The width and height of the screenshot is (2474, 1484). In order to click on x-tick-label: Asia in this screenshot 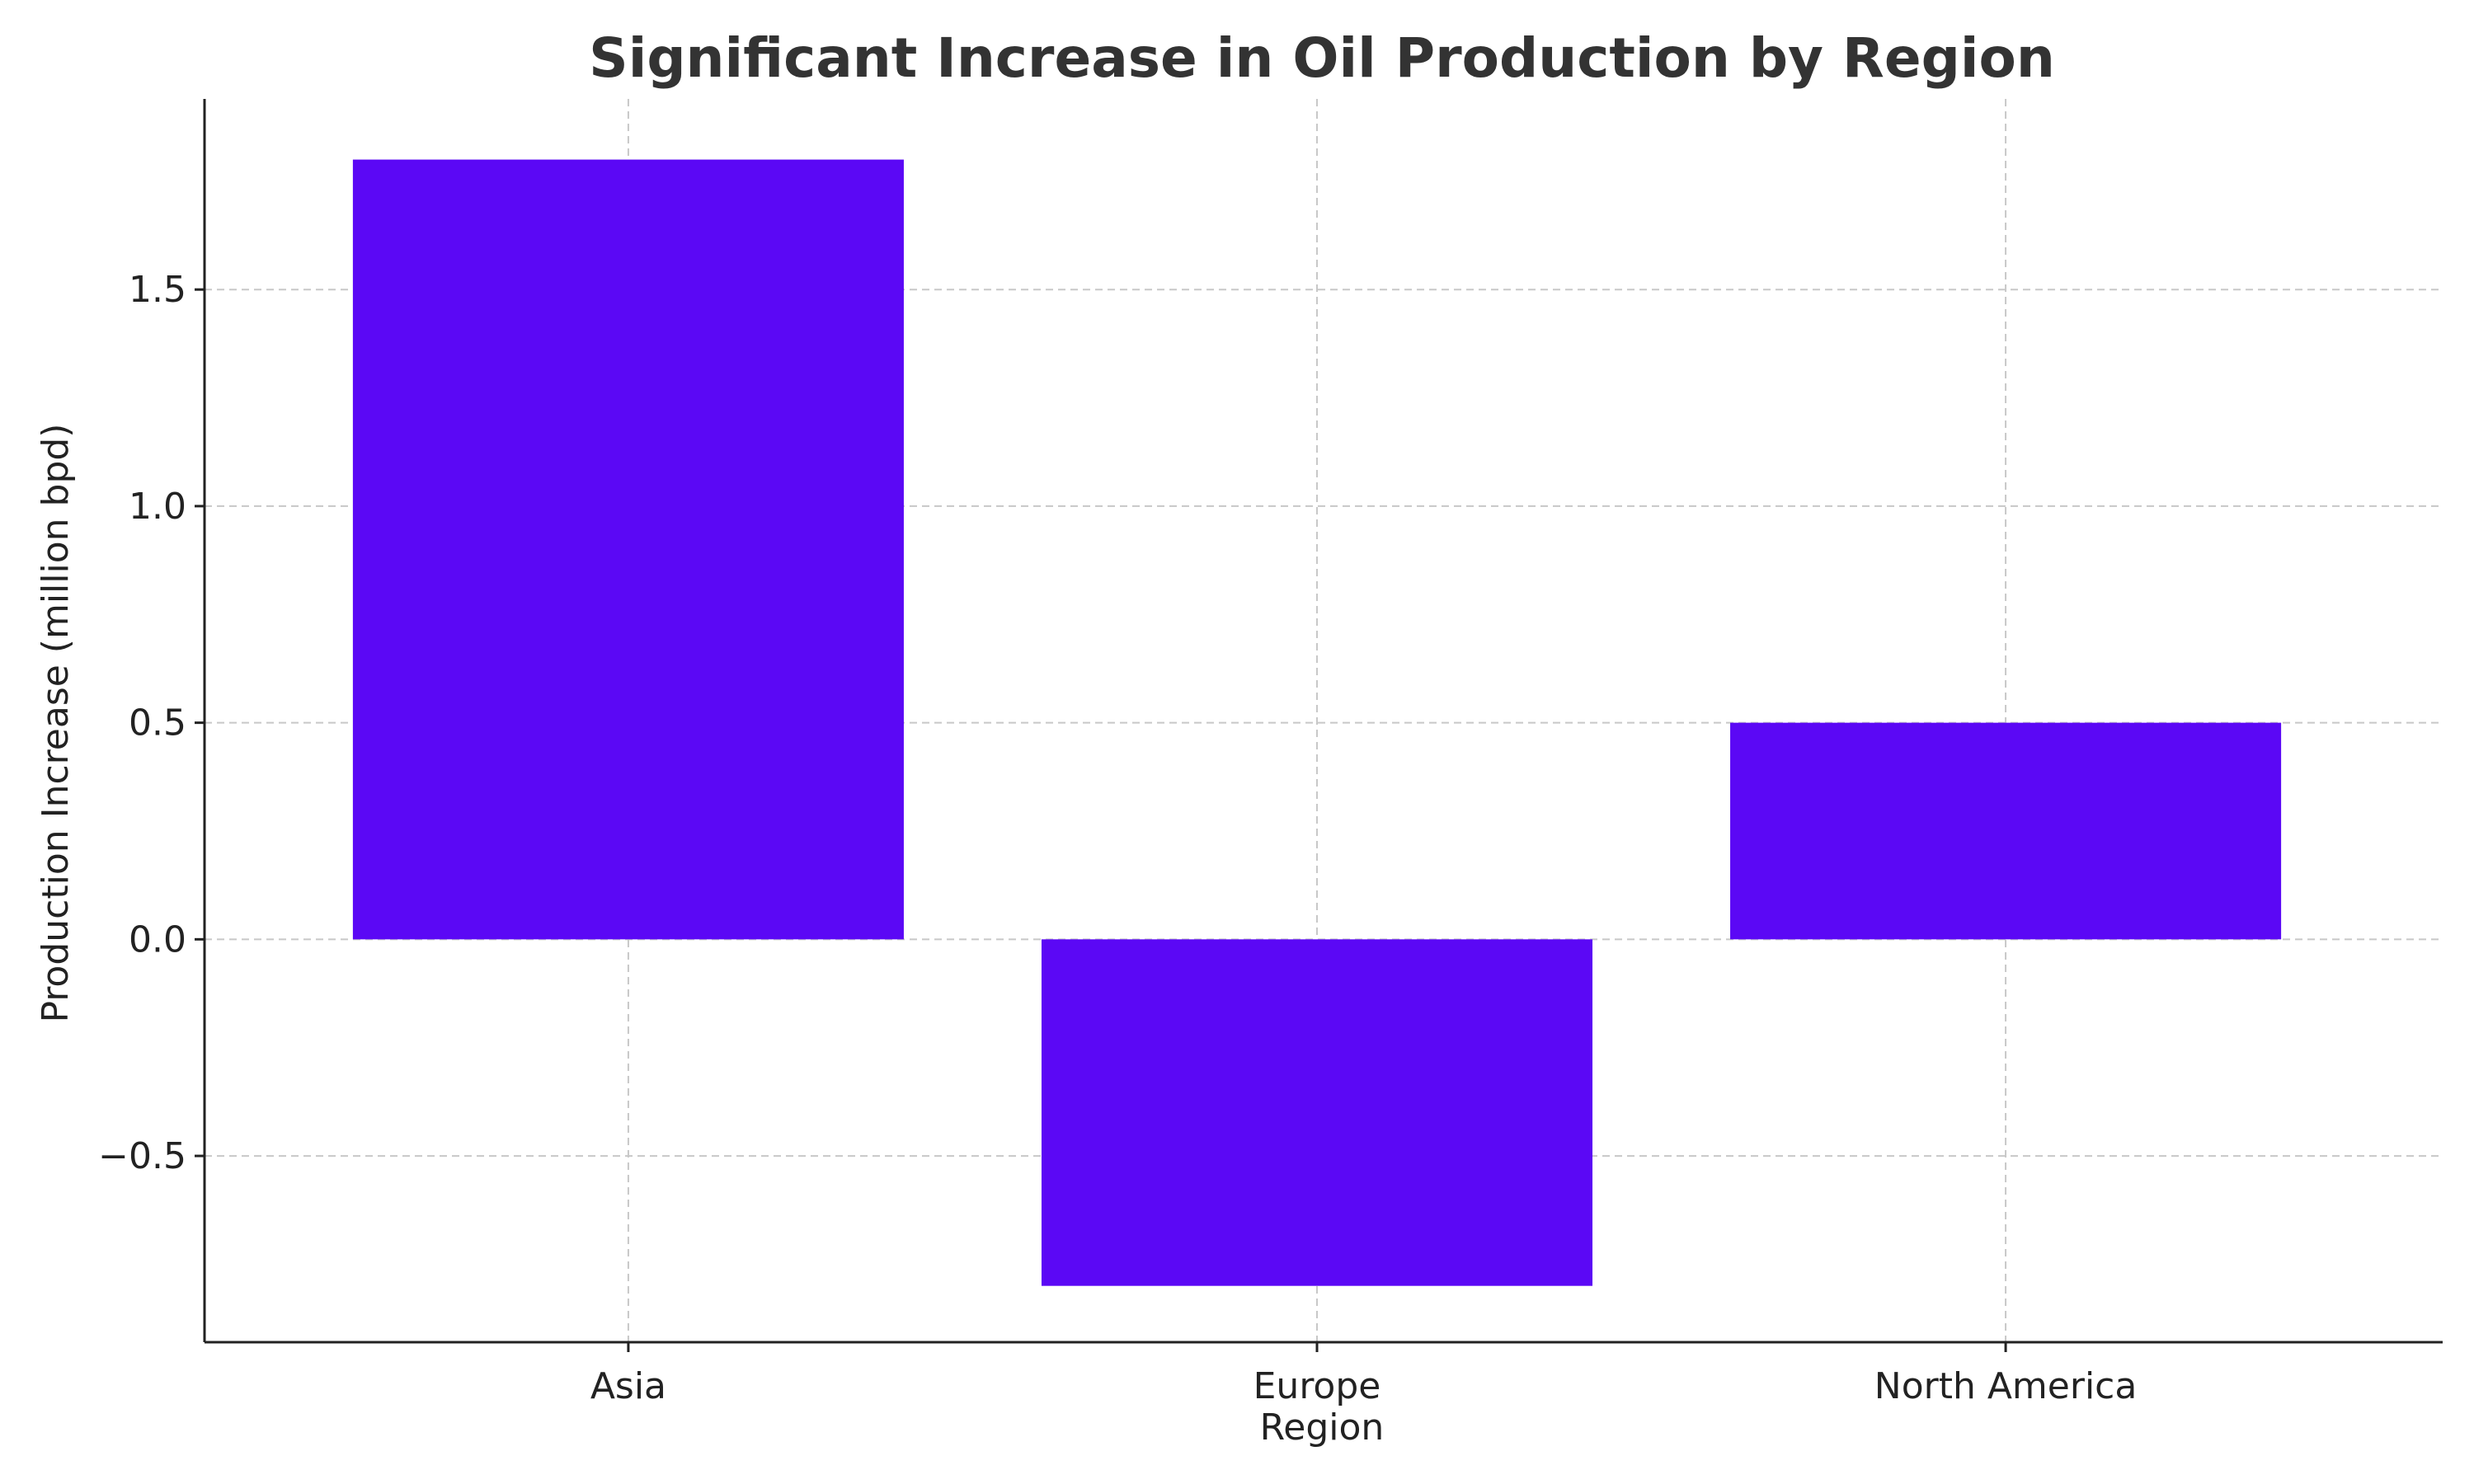, I will do `click(628, 1386)`.